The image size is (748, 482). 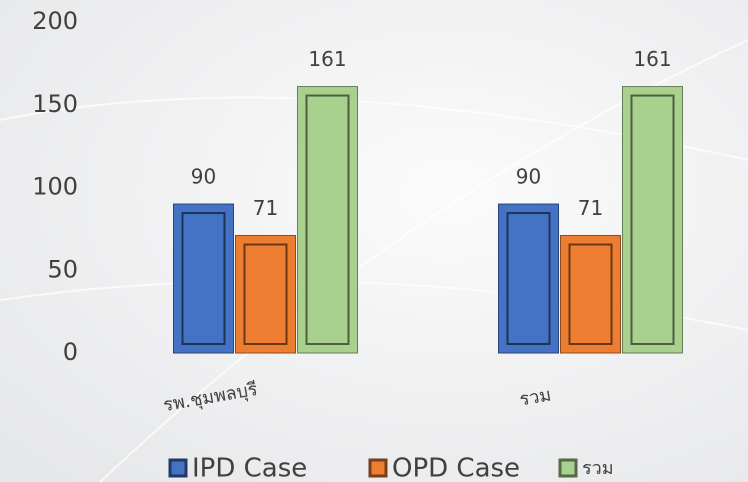 I want to click on y-tick-label: 150, so click(x=55, y=104).